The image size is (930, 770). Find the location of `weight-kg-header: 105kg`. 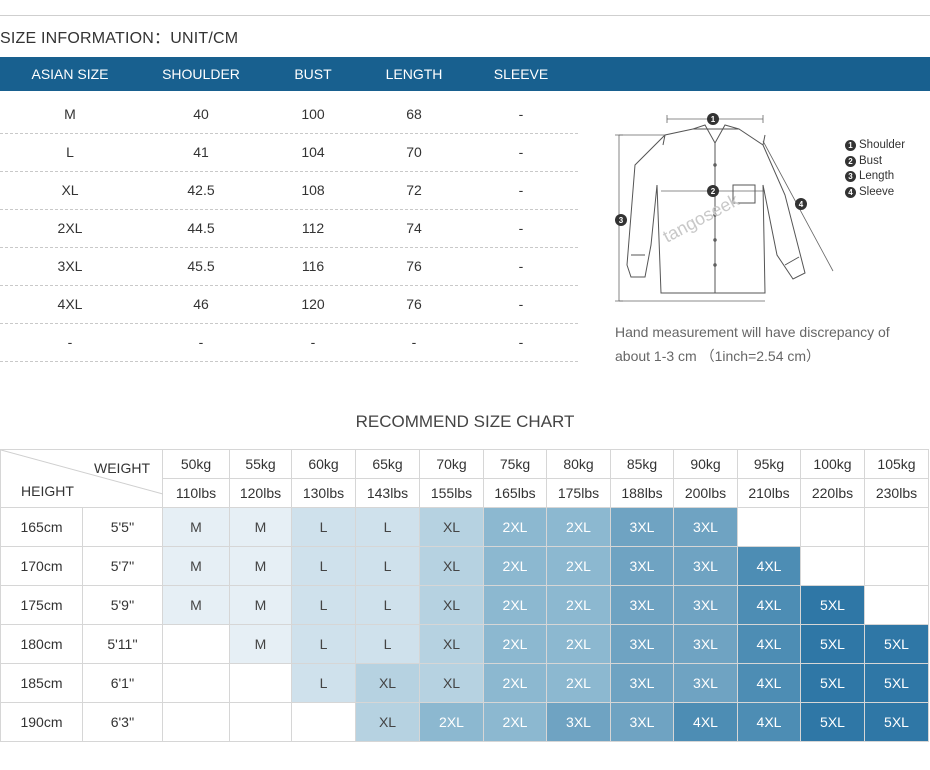

weight-kg-header: 105kg is located at coordinates (896, 464).